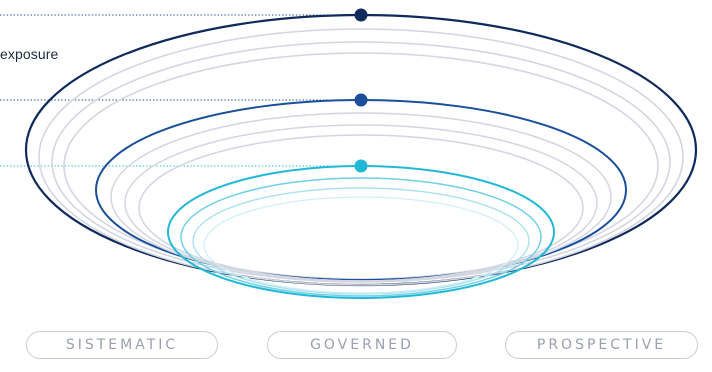 The height and width of the screenshot is (372, 712). Describe the element at coordinates (29, 54) in the screenshot. I see `exposure-label: exposure` at that location.